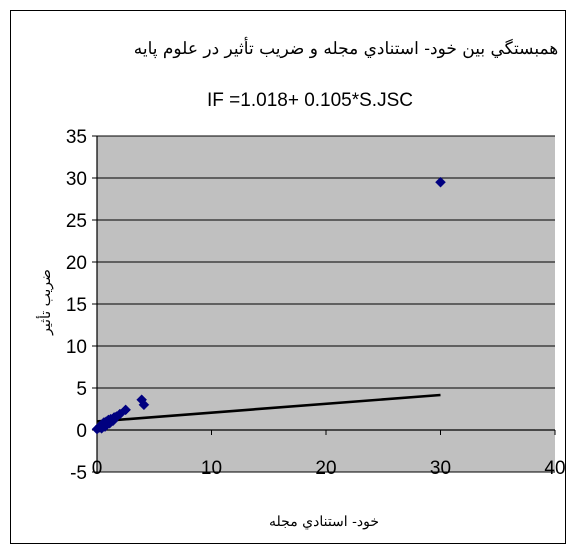 Image resolution: width=578 pixels, height=556 pixels. I want to click on x-tick-label: 0, so click(97, 468).